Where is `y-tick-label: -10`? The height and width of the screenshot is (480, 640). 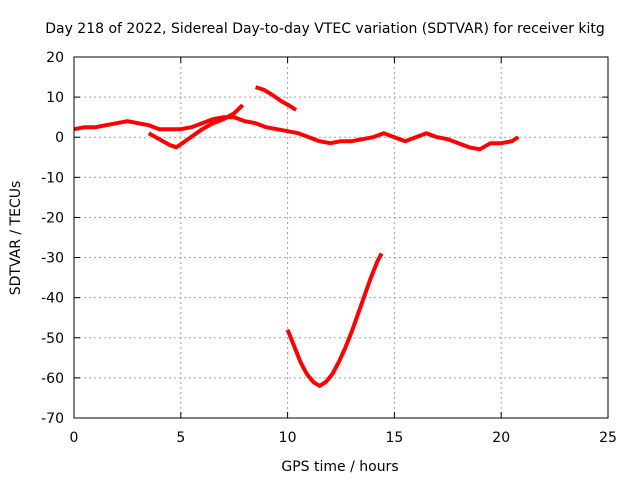
y-tick-label: -10 is located at coordinates (52, 178).